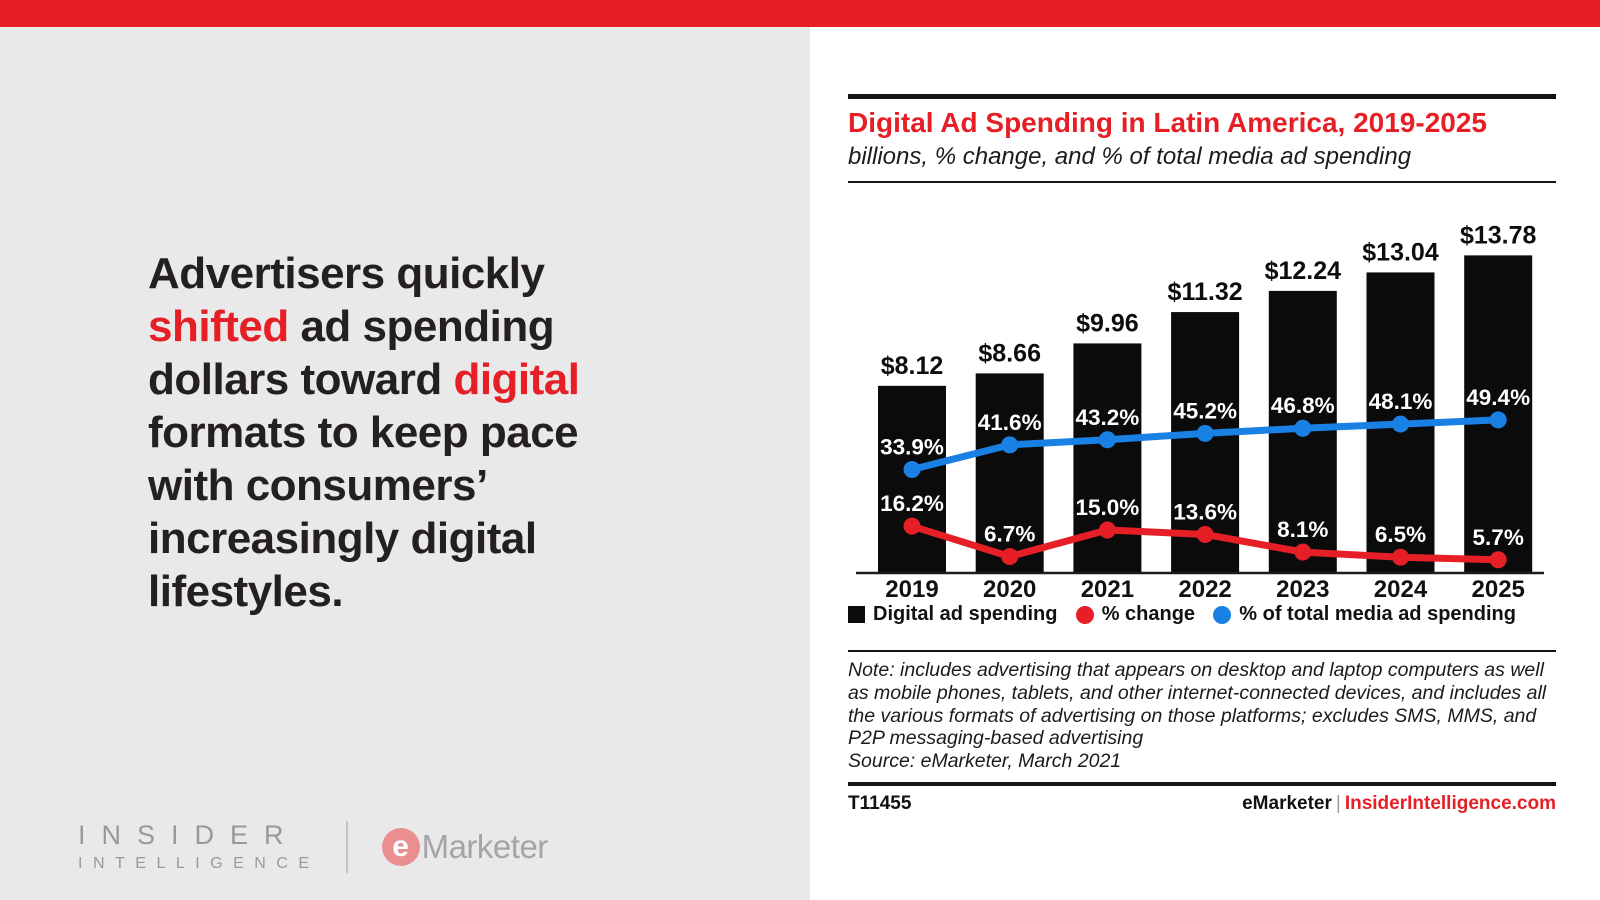 This screenshot has height=900, width=1600. Describe the element at coordinates (1303, 405) in the screenshot. I see `pct-label-blue: 46.8%` at that location.